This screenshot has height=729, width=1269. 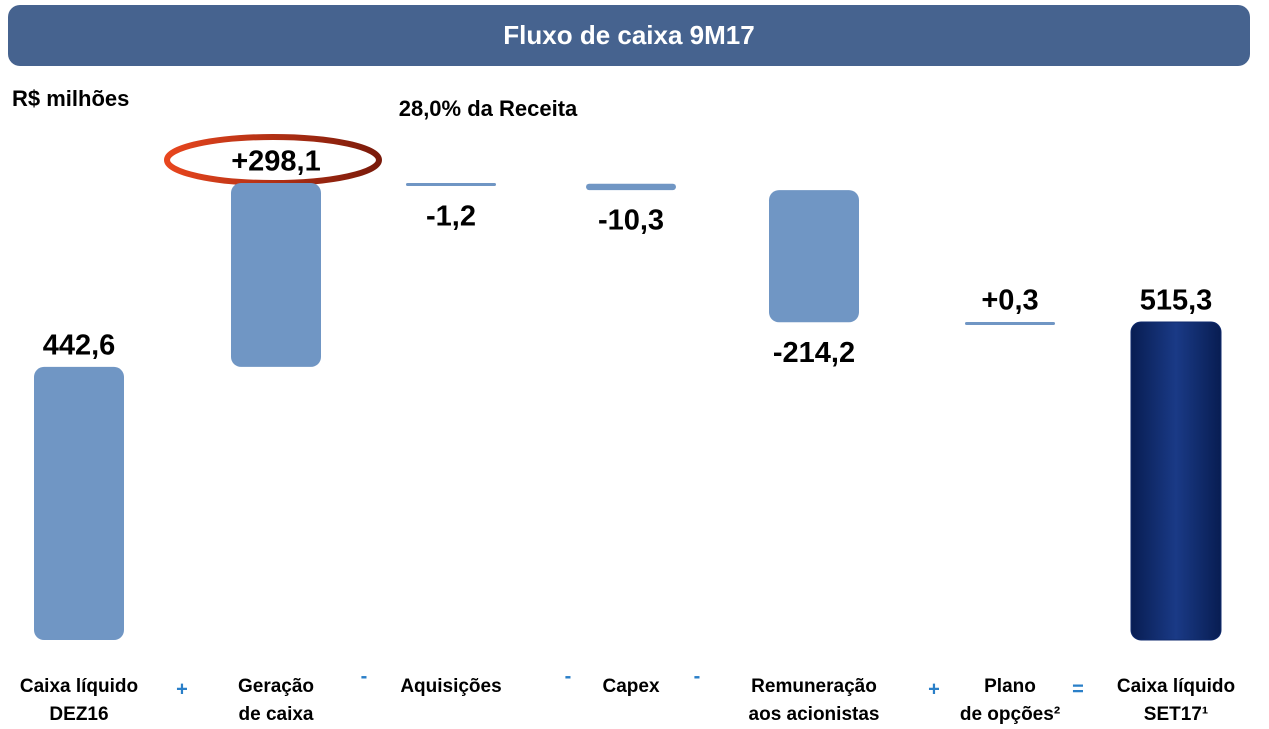 I want to click on category-label: Remuneração, so click(x=814, y=686).